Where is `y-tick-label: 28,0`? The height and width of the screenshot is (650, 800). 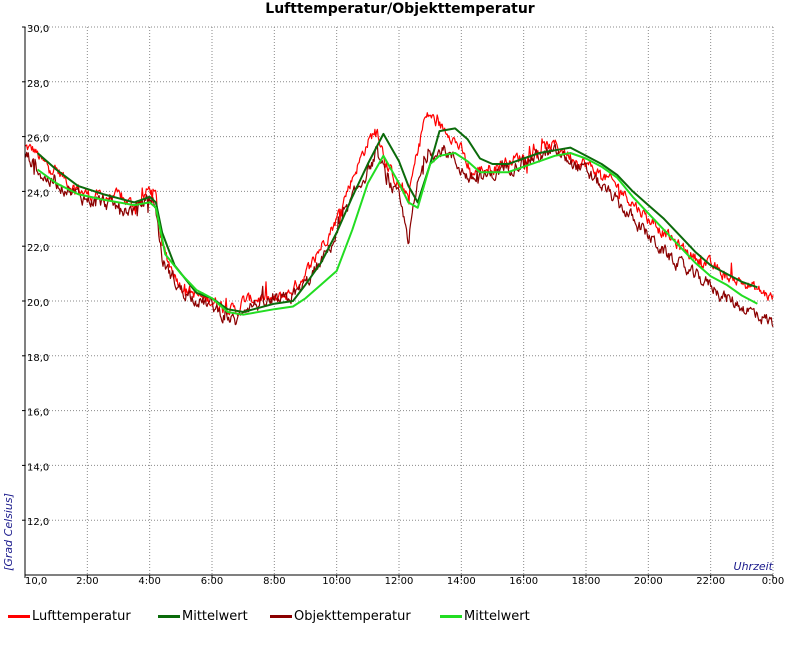
y-tick-label: 28,0 is located at coordinates (38, 84).